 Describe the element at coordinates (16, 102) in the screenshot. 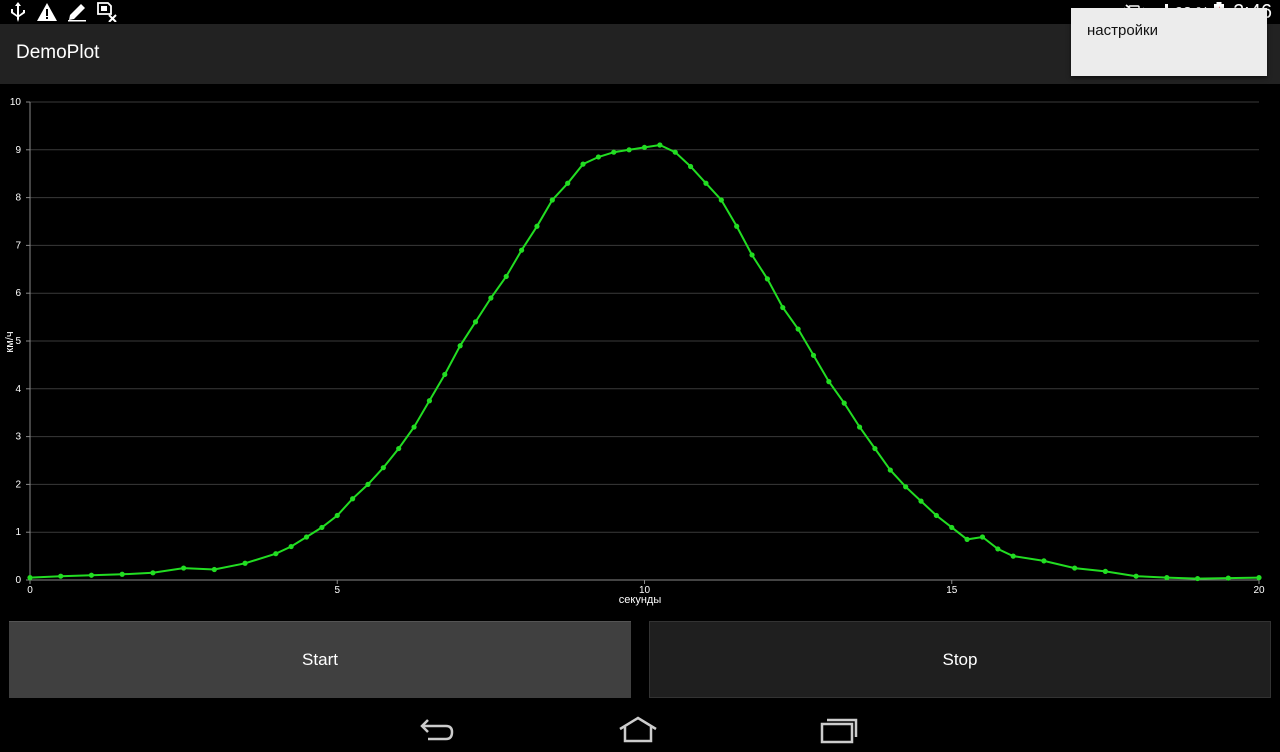

I see `y-tick-label: 10` at that location.